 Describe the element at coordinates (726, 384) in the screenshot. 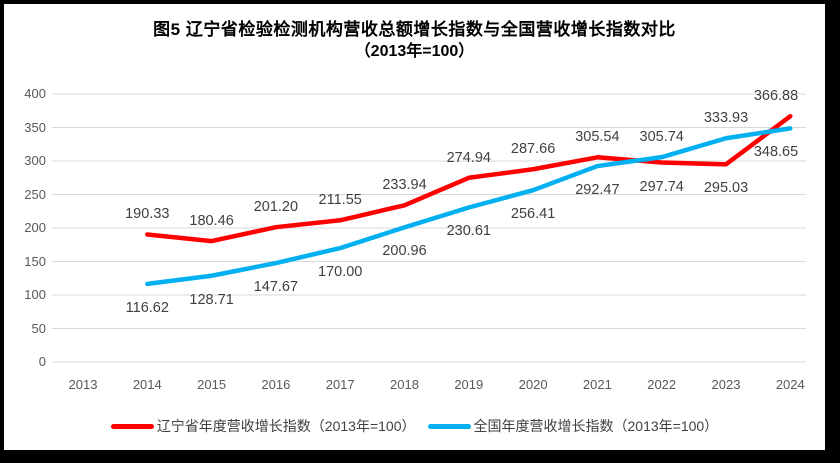

I see `x-axis-tick-2023: 2023` at that location.